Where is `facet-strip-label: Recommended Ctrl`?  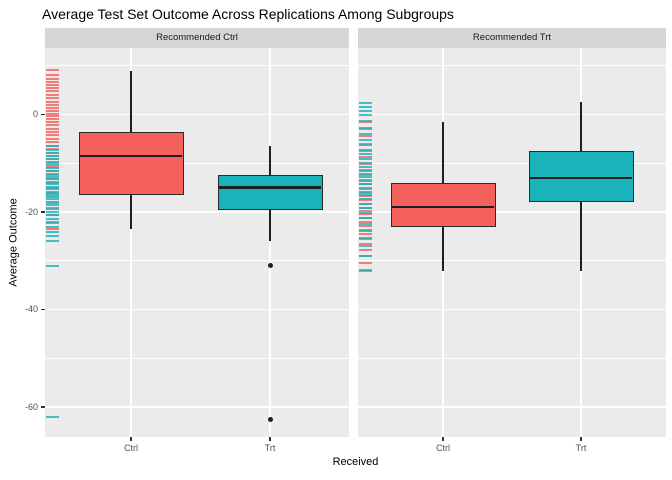
facet-strip-label: Recommended Ctrl is located at coordinates (197, 37).